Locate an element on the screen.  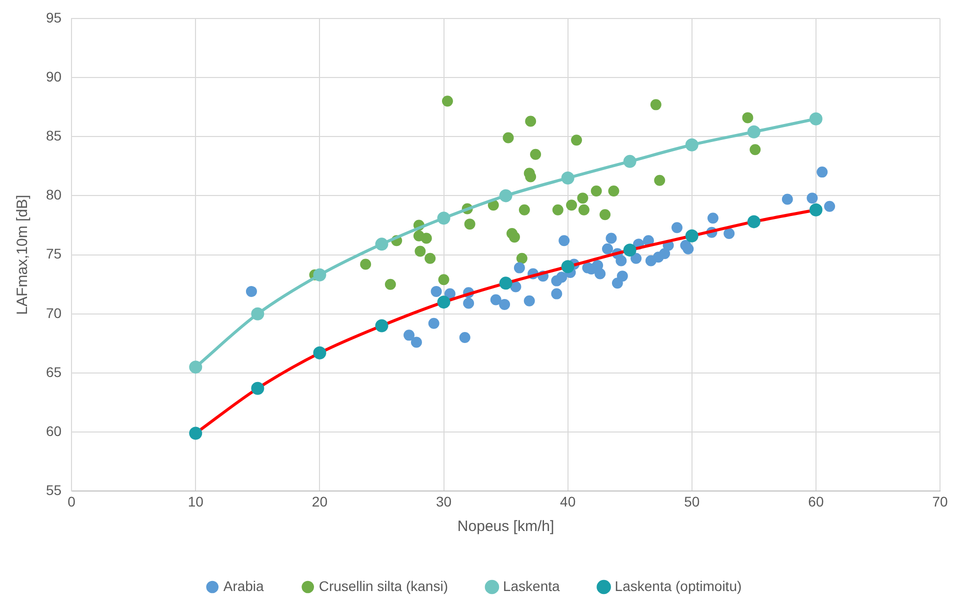
y-tick-label: 65 is located at coordinates (54, 372).